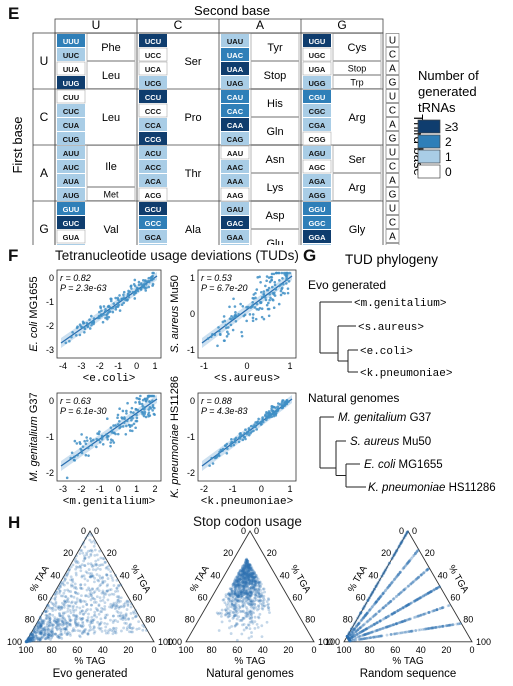 Image resolution: width=513 pixels, height=686 pixels. Describe the element at coordinates (317, 69) in the screenshot. I see `codon-label: UGA` at that location.